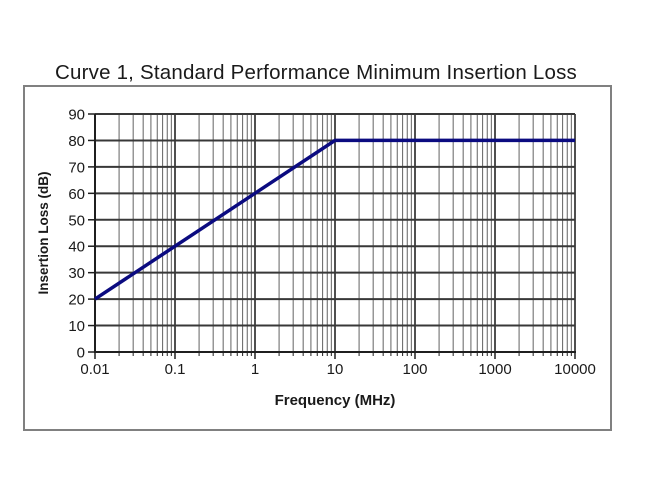 This screenshot has width=650, height=493. What do you see at coordinates (76, 167) in the screenshot?
I see `y-tick-label: 70` at bounding box center [76, 167].